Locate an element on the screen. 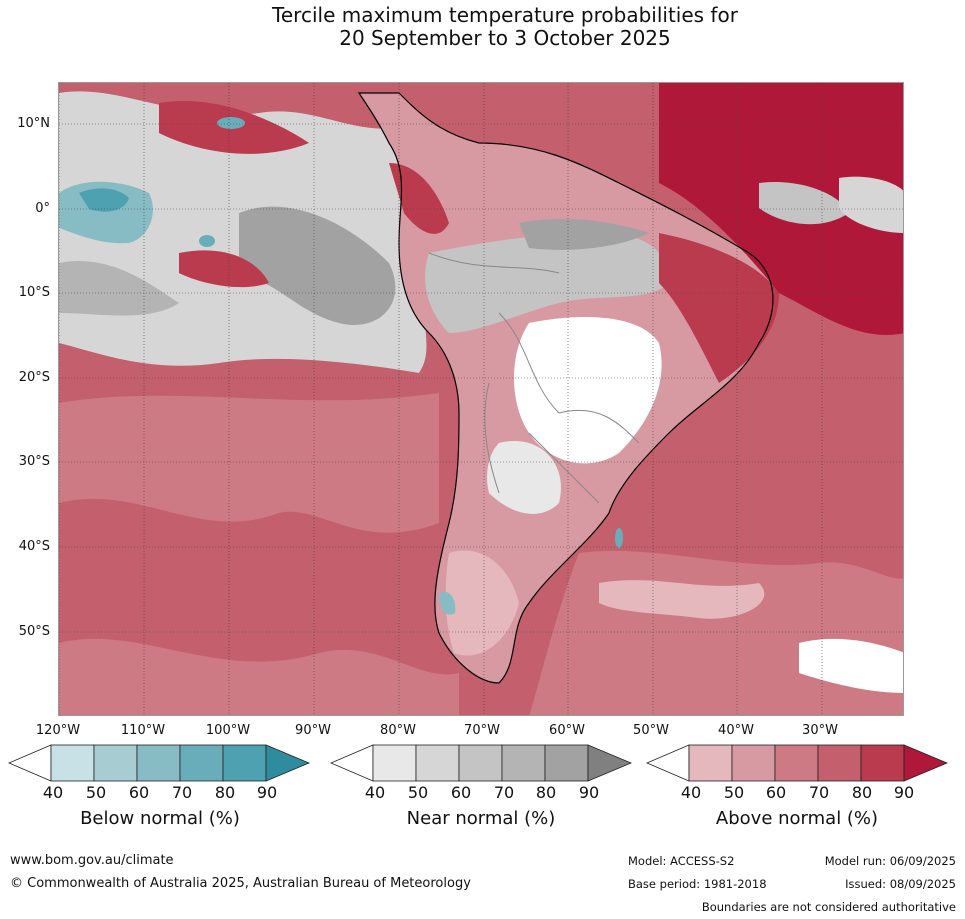 The width and height of the screenshot is (965, 919). above-tick-80: 80 is located at coordinates (862, 792).